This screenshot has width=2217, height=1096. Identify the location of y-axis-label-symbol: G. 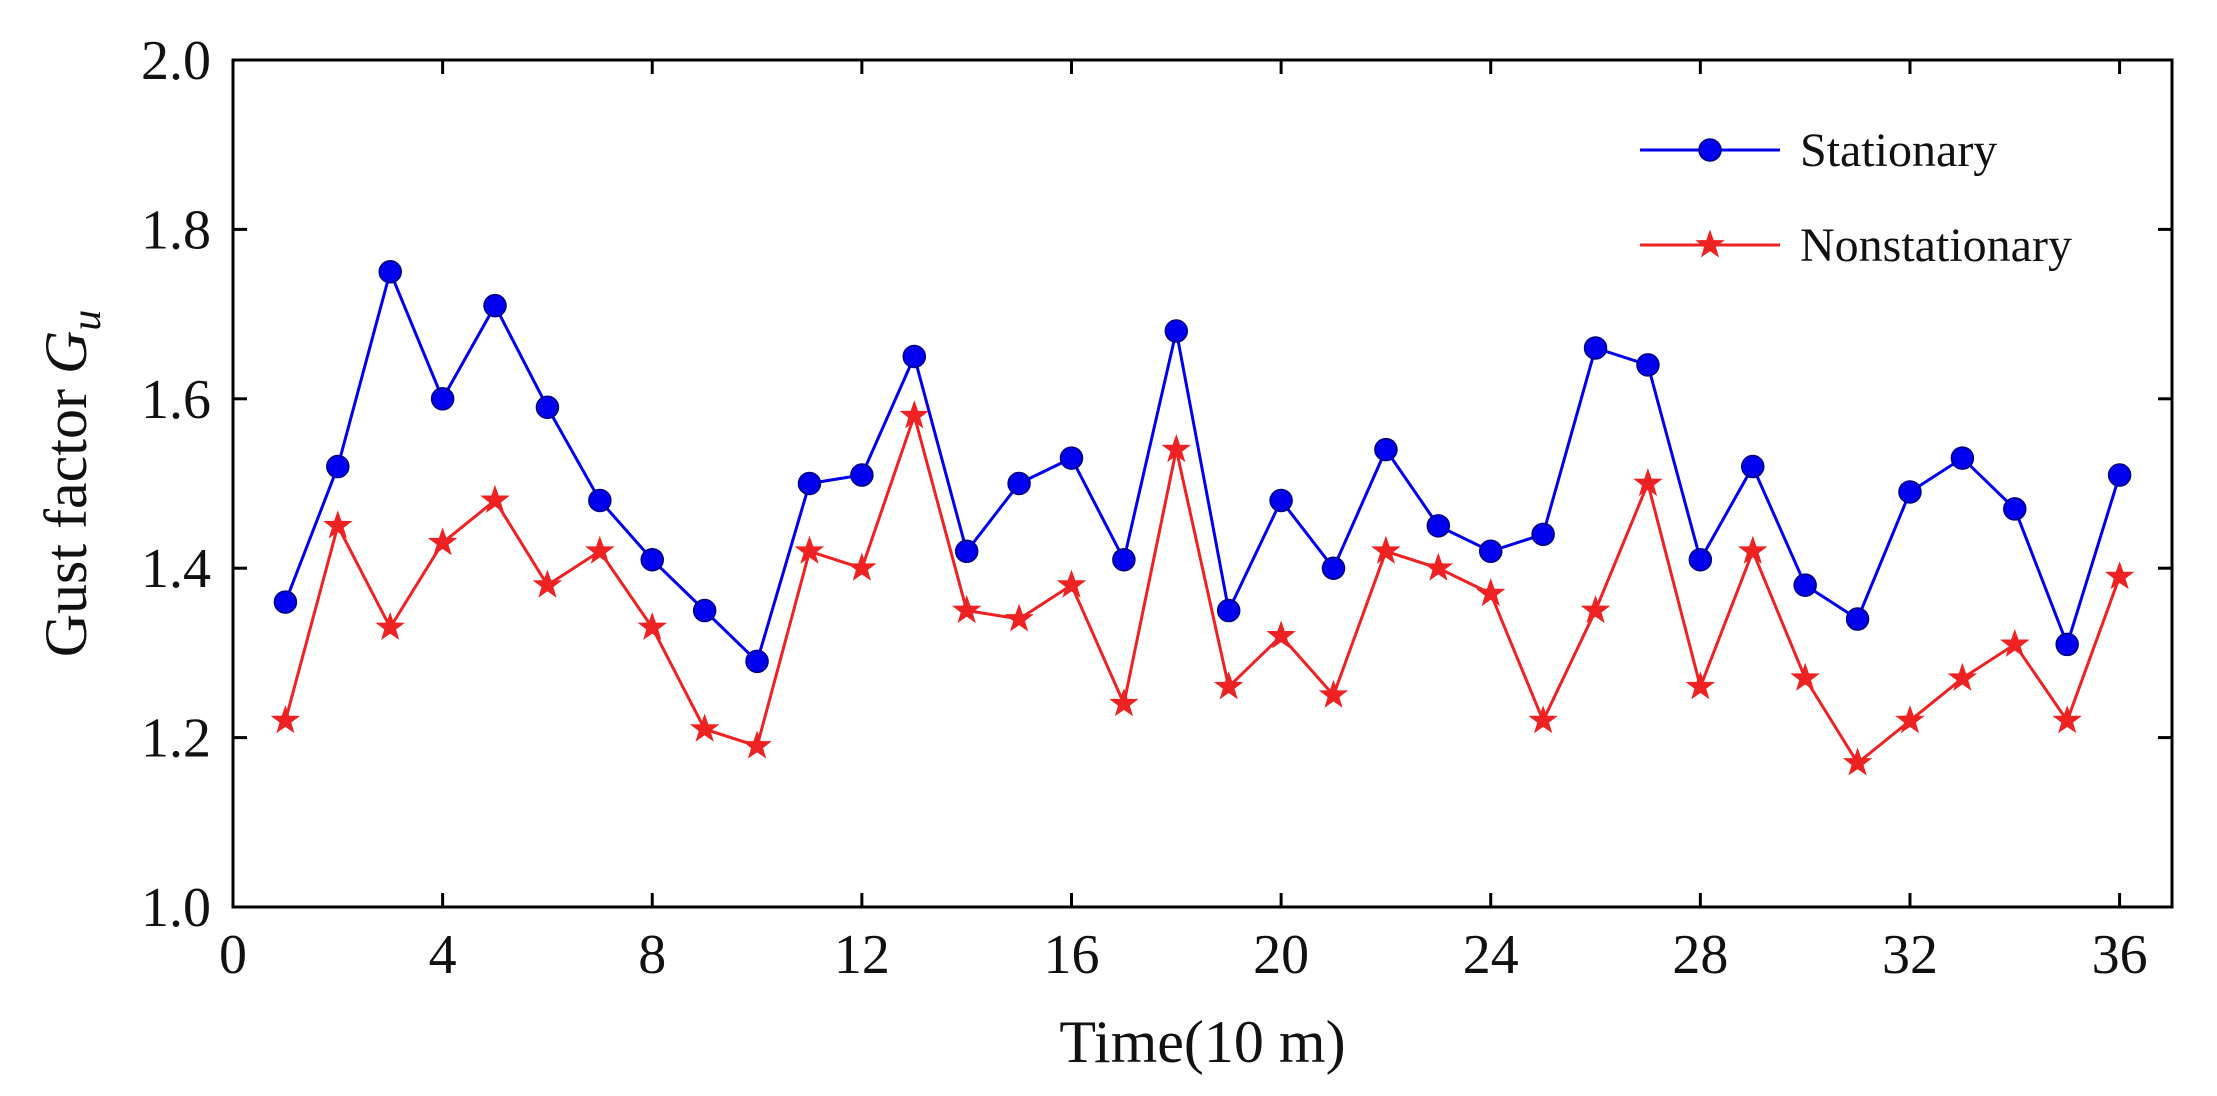
(66, 352).